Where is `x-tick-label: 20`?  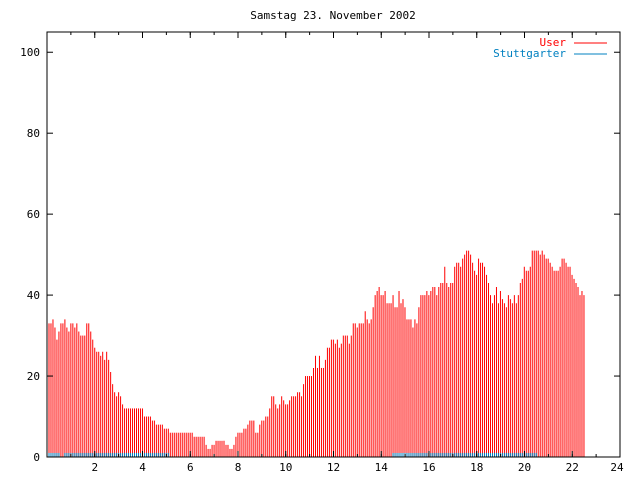 x-tick-label: 20 is located at coordinates (524, 467).